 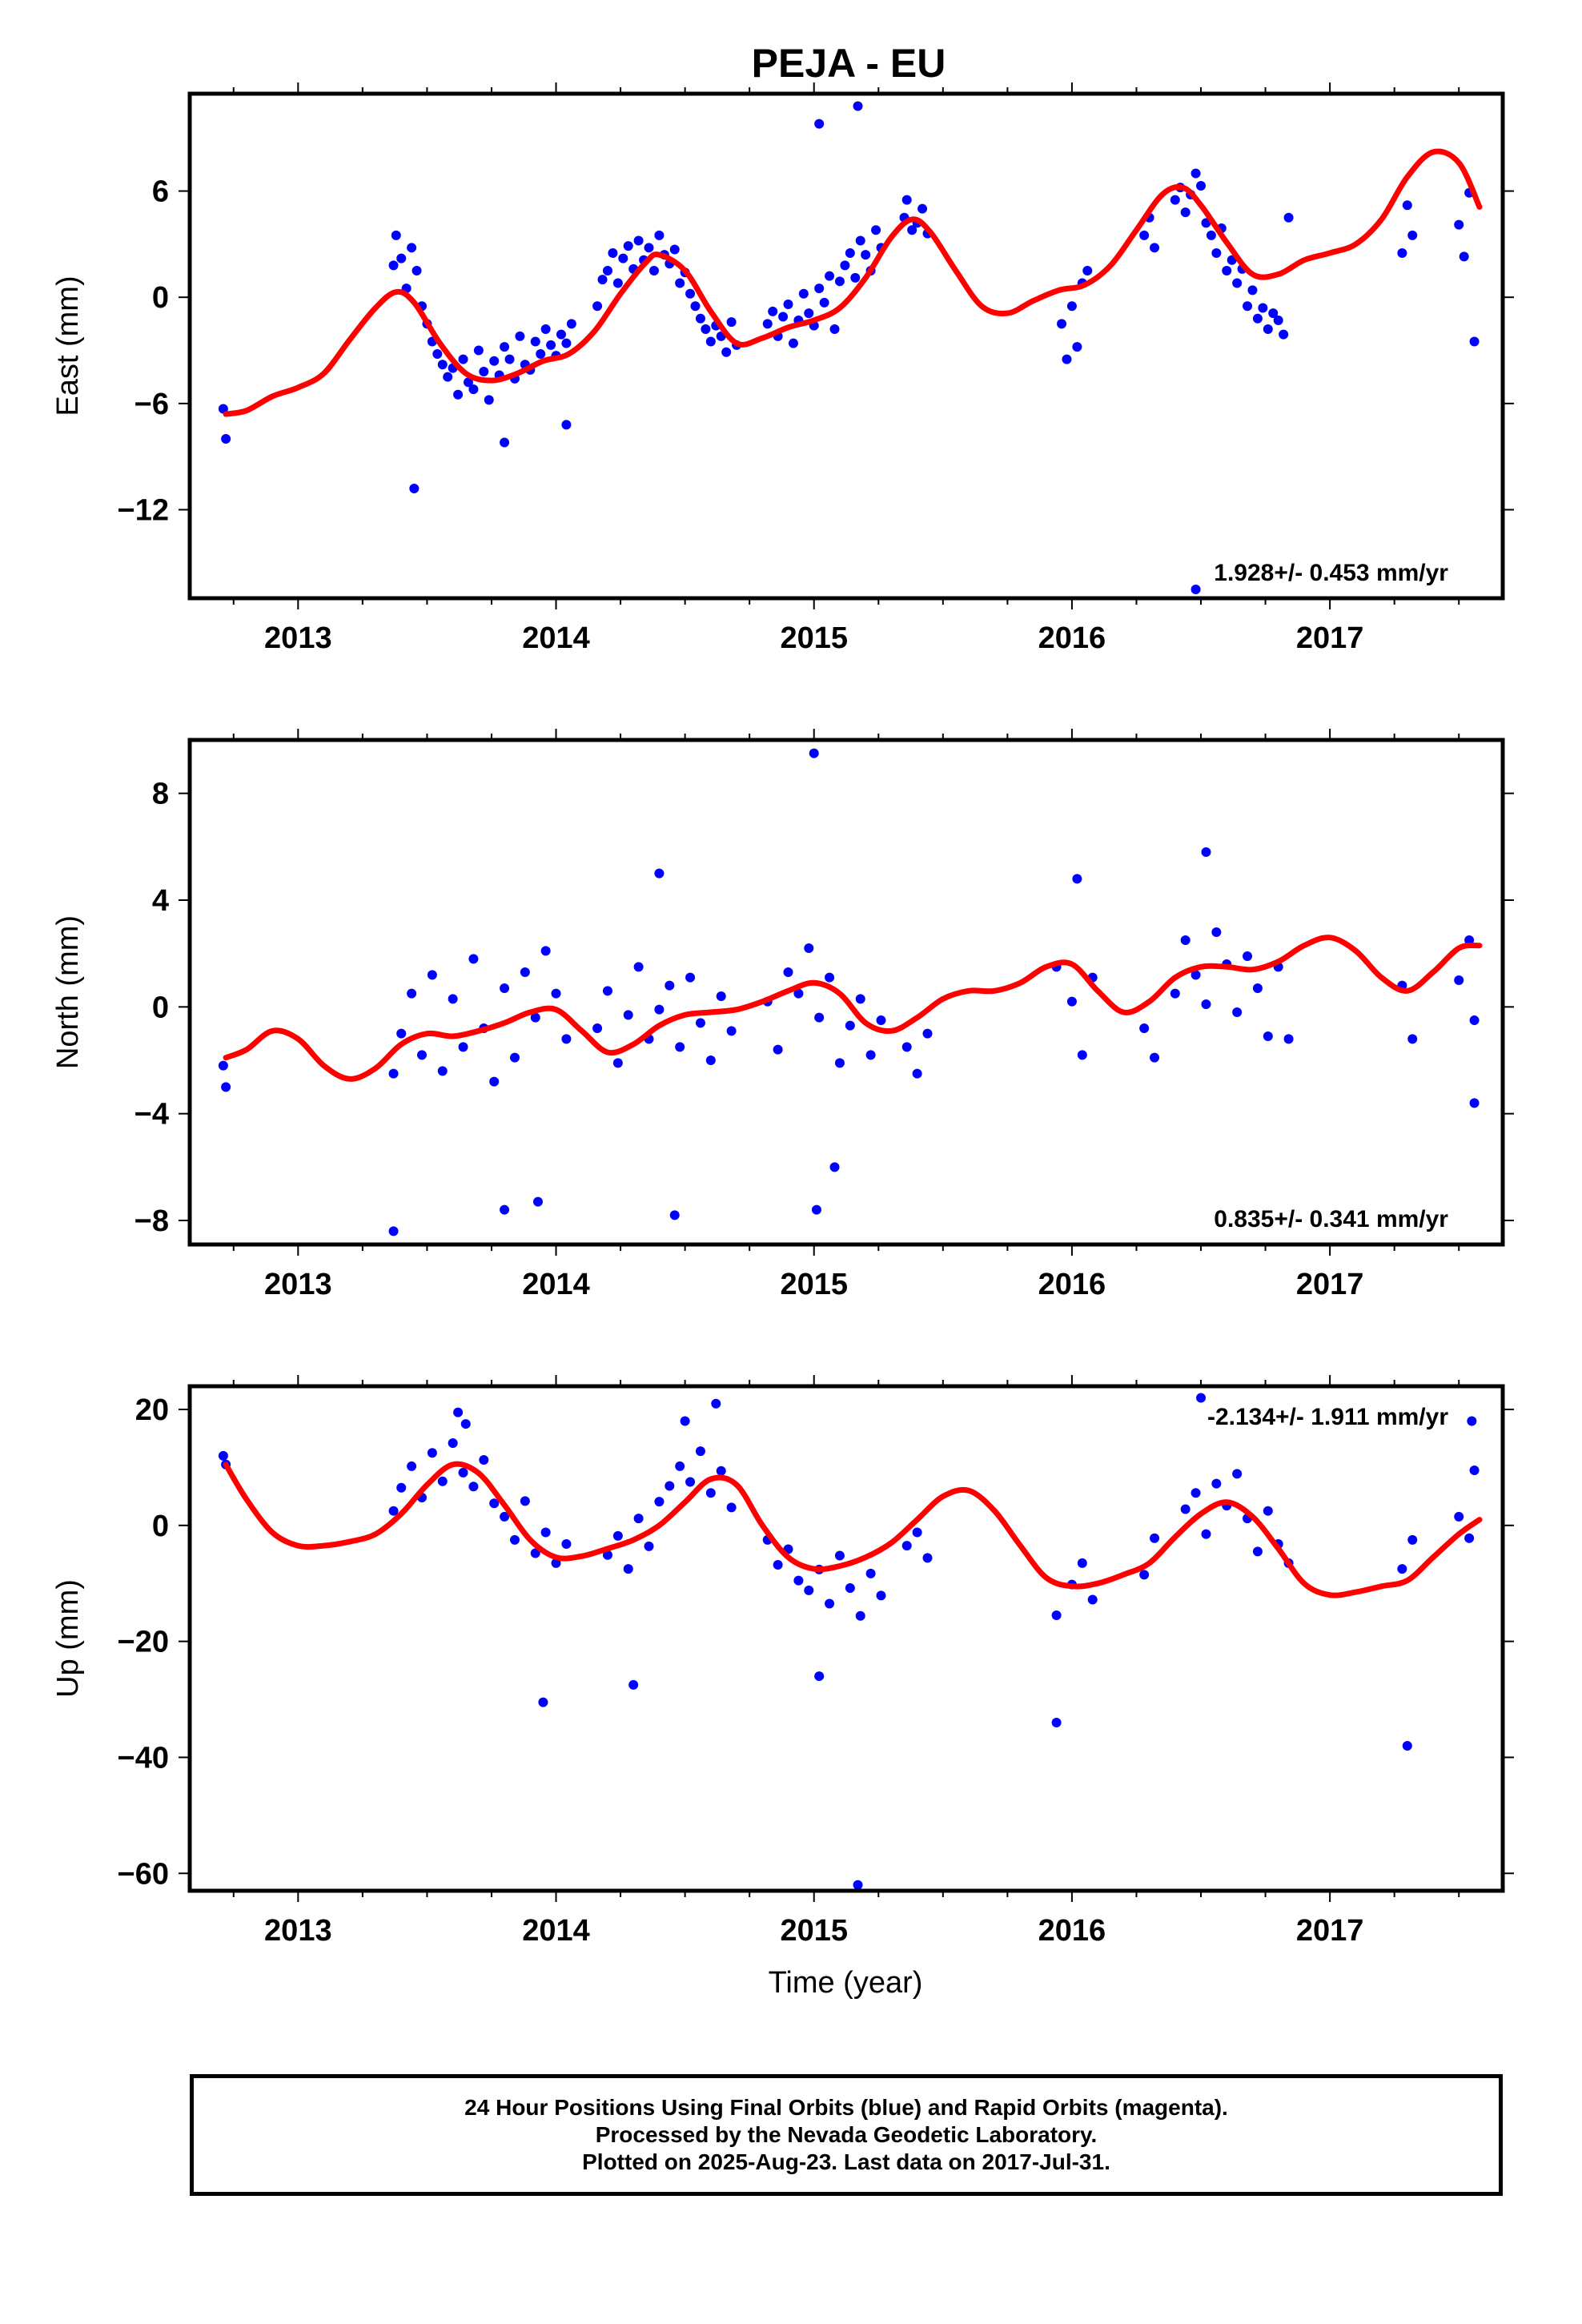 What do you see at coordinates (556, 1284) in the screenshot?
I see `x-tick-label: 2014` at bounding box center [556, 1284].